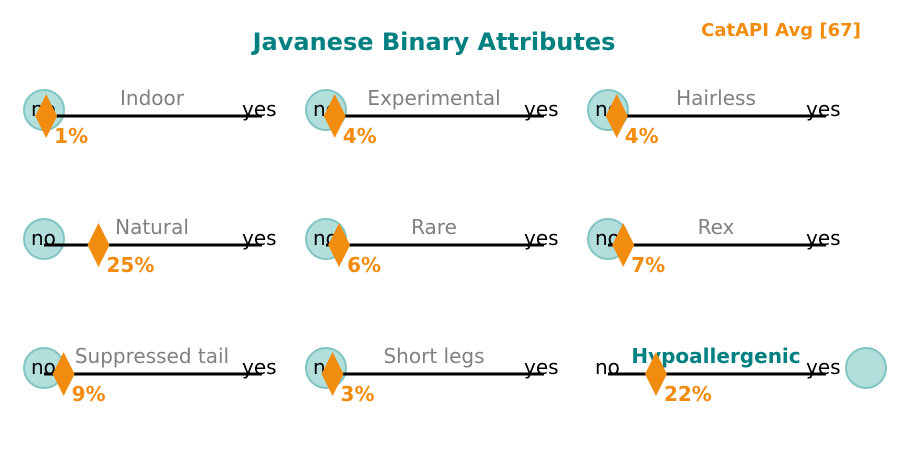 This screenshot has width=900, height=450. I want to click on percent-label: 6%, so click(364, 265).